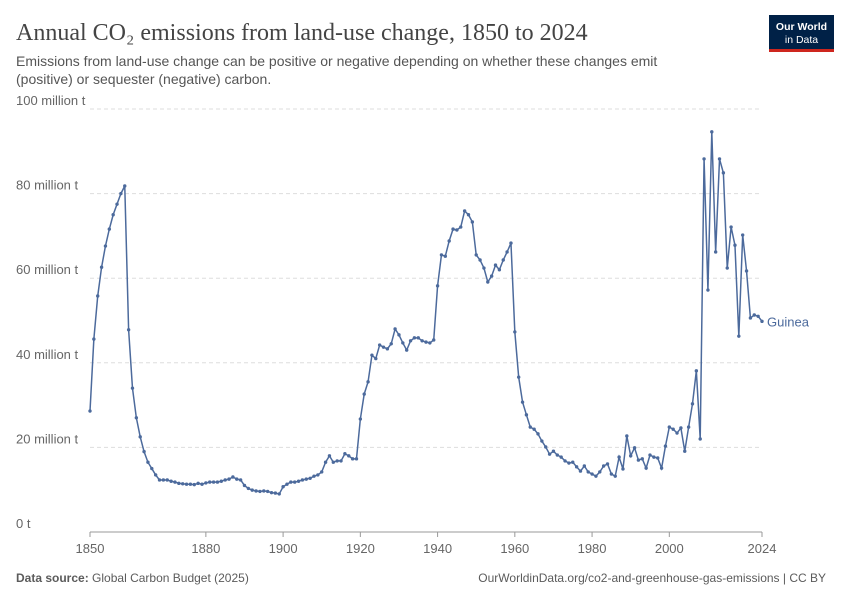 Image resolution: width=850 pixels, height=600 pixels. Describe the element at coordinates (51, 100) in the screenshot. I see `y-tick-label: 100 million t` at that location.